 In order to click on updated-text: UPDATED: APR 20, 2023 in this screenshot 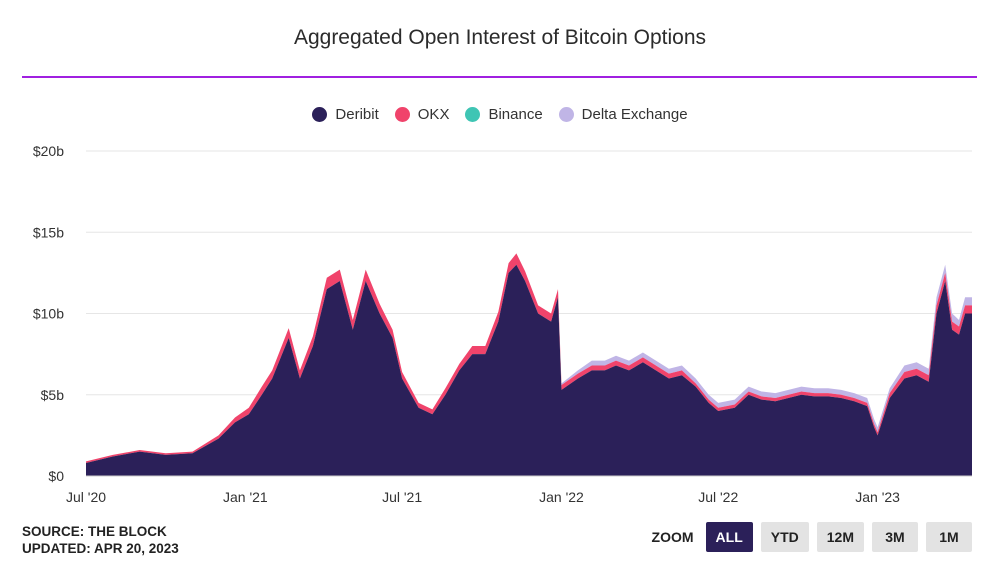, I will do `click(100, 548)`.